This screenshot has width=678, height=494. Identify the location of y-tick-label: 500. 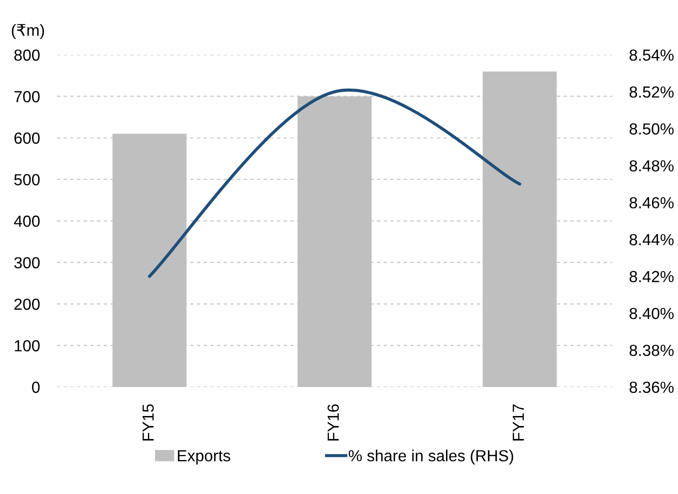
(27, 180).